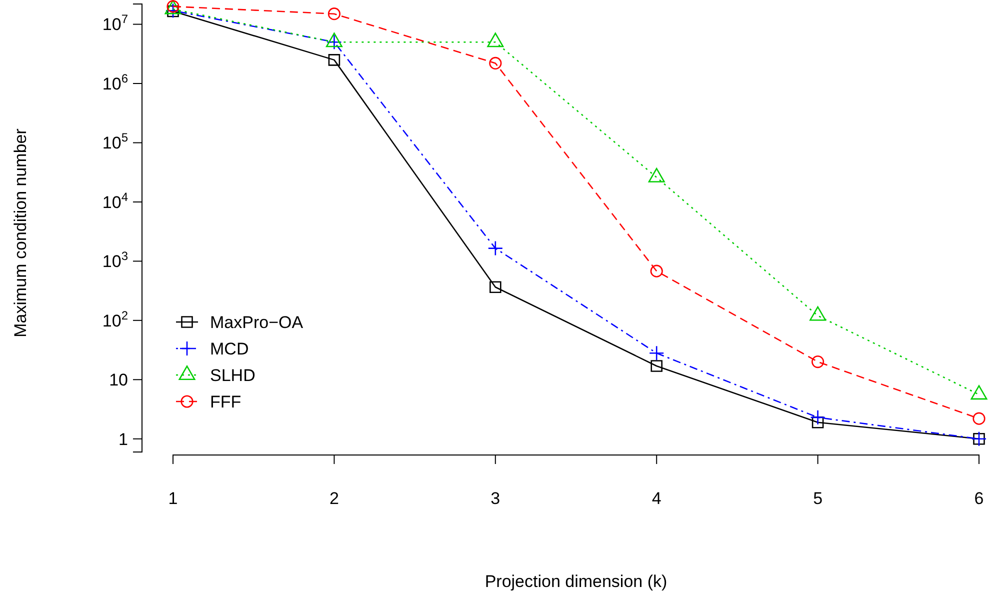 The image size is (993, 599). Describe the element at coordinates (115, 319) in the screenshot. I see `y-tick-label: 10$^{2}$` at that location.